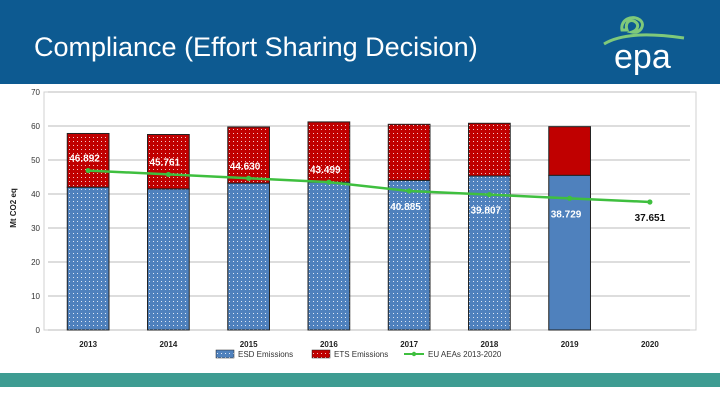 This screenshot has height=405, width=720. Describe the element at coordinates (13, 208) in the screenshot. I see `y-axis-label: Mt CO2 eq` at that location.